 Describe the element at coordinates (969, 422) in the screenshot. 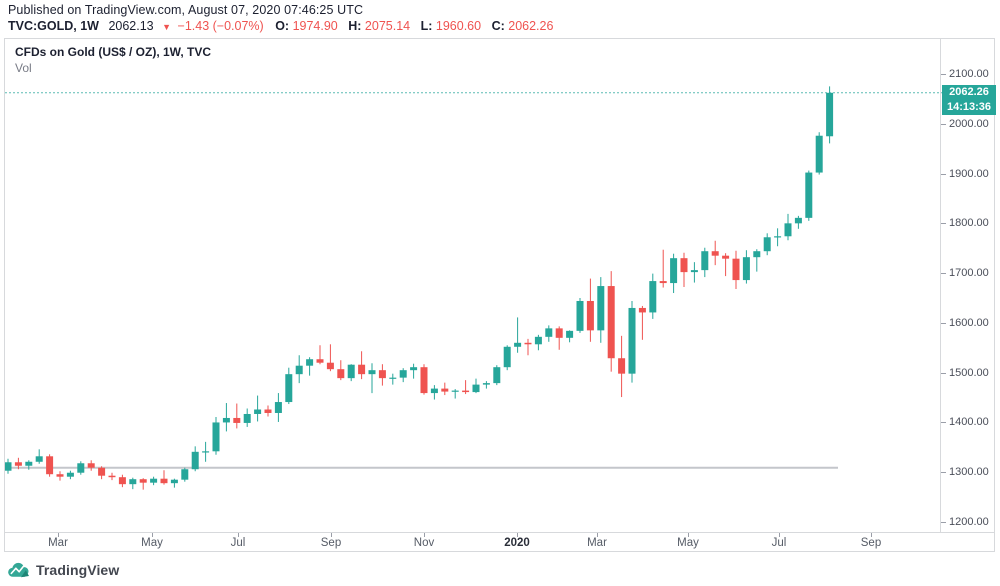

I see `price-axis-label: 1400.00` at that location.